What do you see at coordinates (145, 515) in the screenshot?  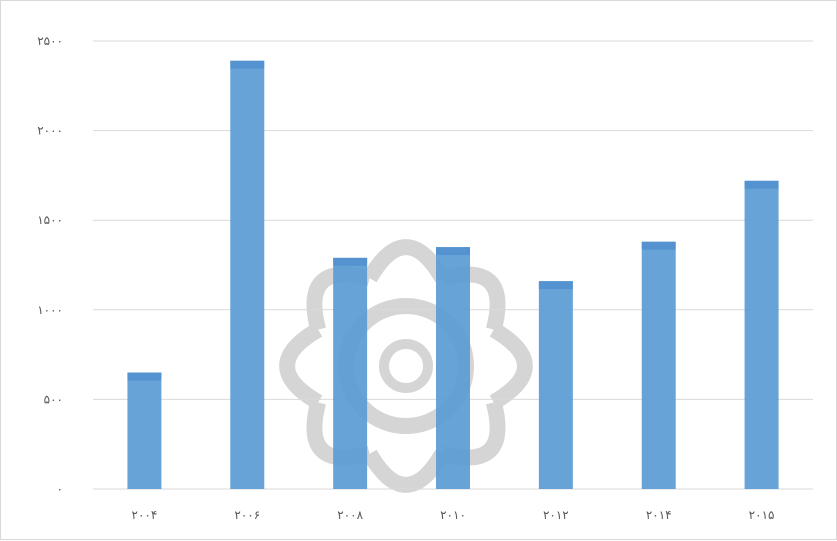 I see `x-tick-label: ۲۰۰۴` at bounding box center [145, 515].